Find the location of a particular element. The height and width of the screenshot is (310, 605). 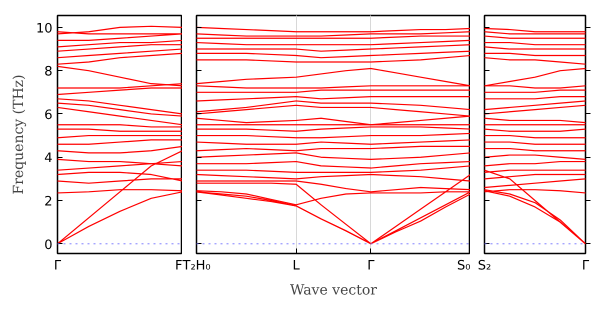

y-tick-label: 2 is located at coordinates (48, 202).